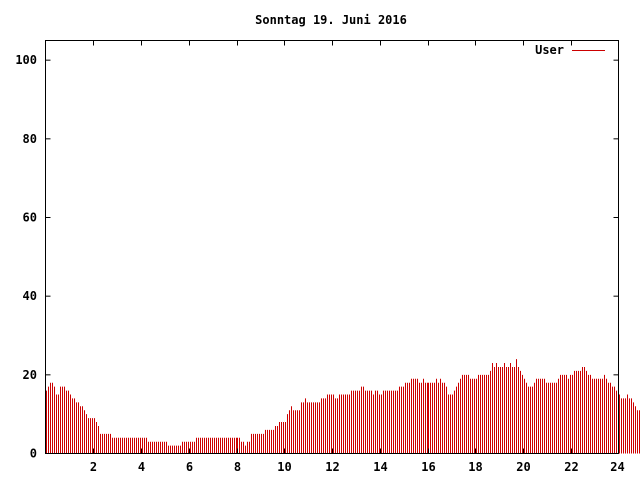 This screenshot has height=480, width=640. Describe the element at coordinates (428, 467) in the screenshot. I see `x-tick-label: 16` at that location.